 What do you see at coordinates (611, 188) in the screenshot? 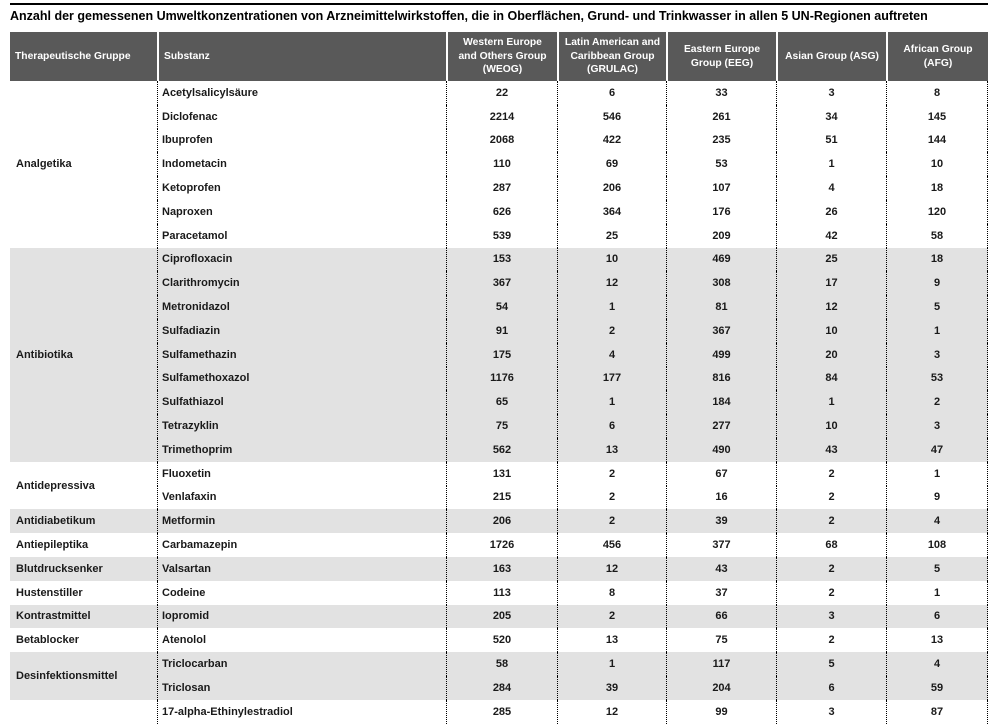
I see `value-cell: 206` at bounding box center [611, 188].